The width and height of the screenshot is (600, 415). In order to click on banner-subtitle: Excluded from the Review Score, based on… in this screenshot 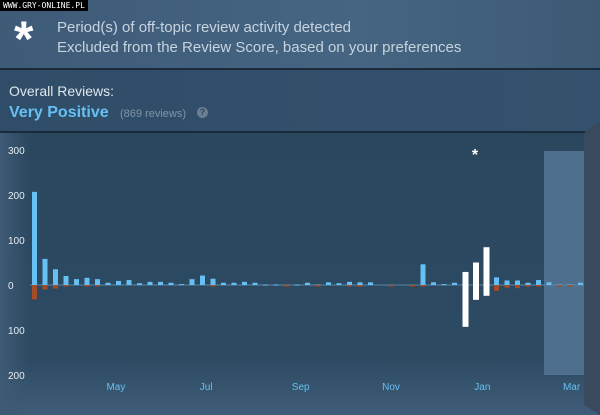, I will do `click(259, 47)`.